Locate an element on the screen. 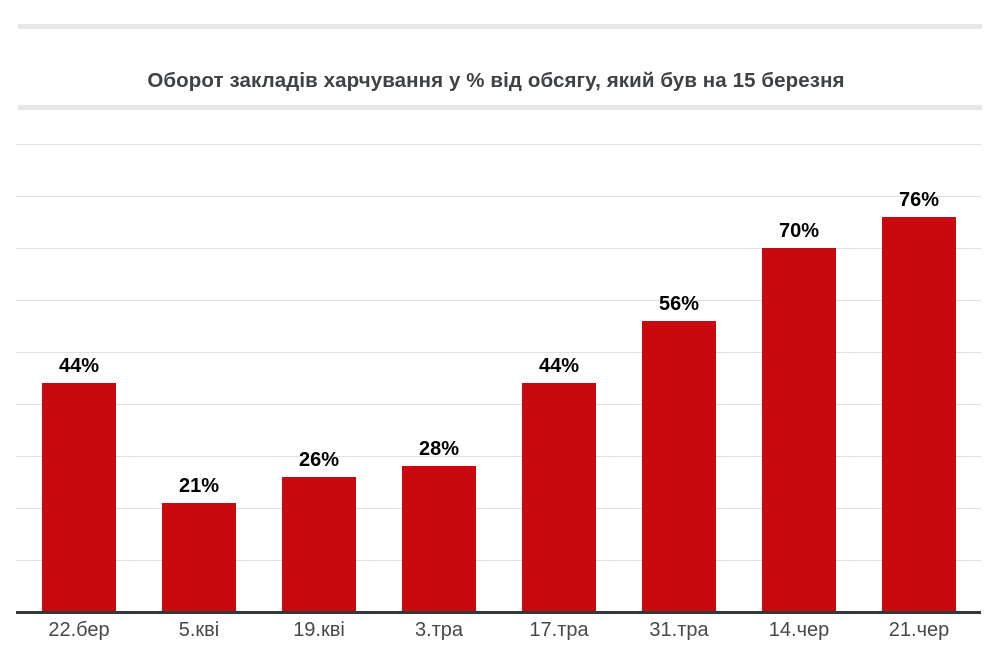  bar-21.чер is located at coordinates (919, 414).